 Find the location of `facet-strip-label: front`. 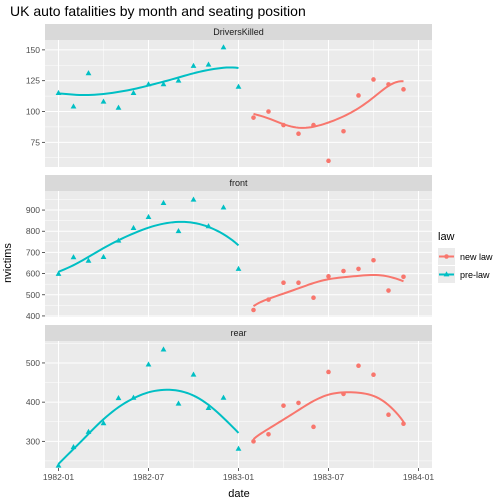

facet-strip-label: front is located at coordinates (238, 183).